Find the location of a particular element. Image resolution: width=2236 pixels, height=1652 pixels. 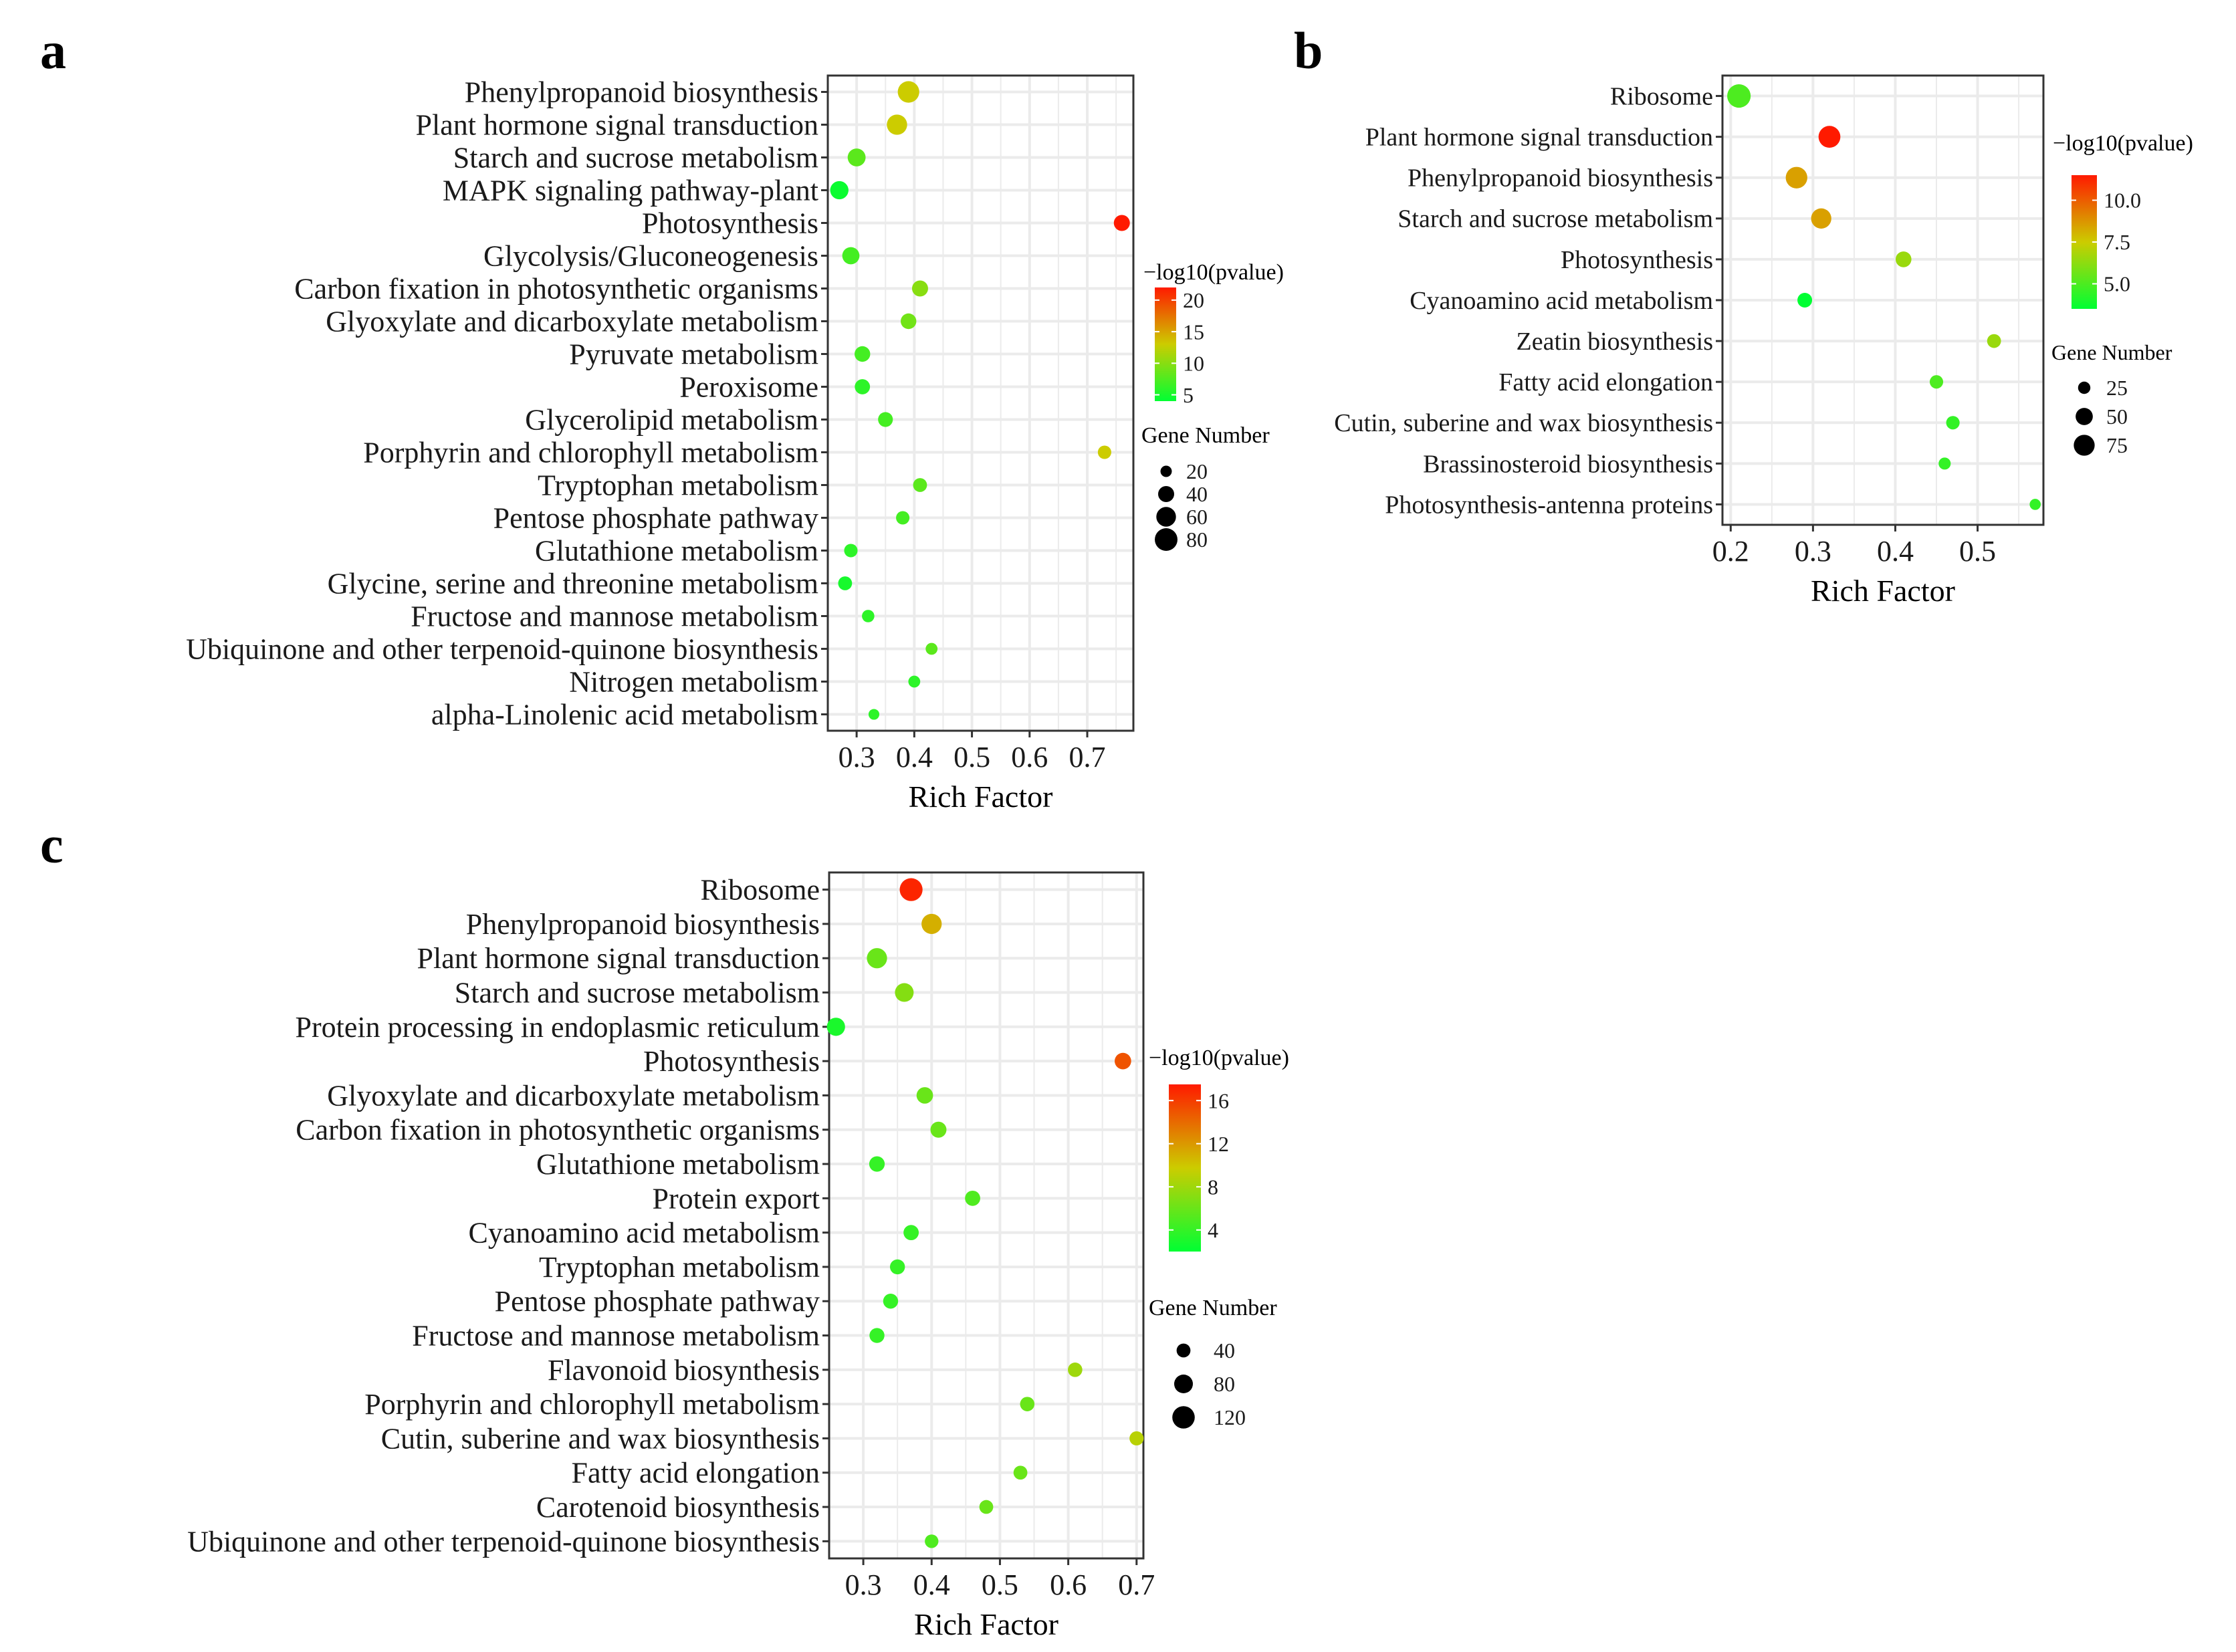

category-label: Flavonoid biosynthesis is located at coordinates (684, 1370).